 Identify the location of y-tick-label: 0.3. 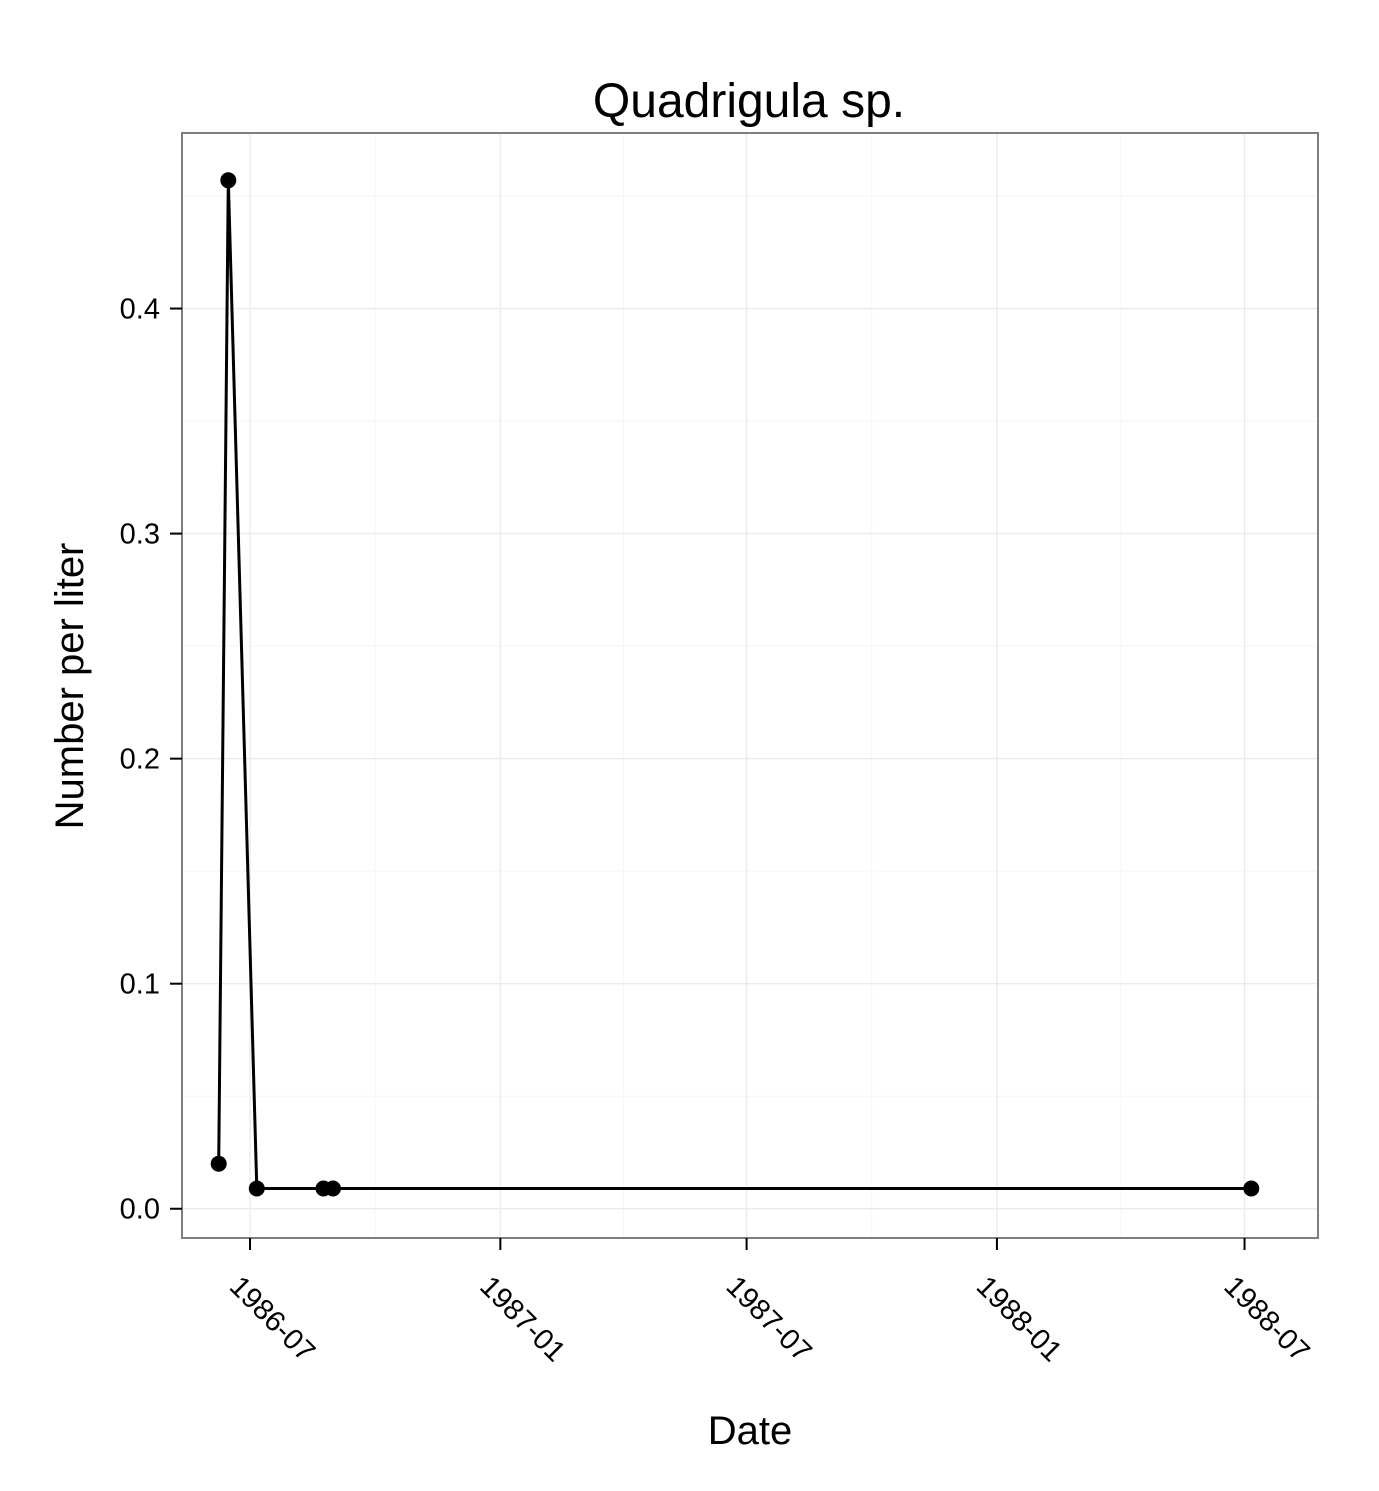
(140, 535).